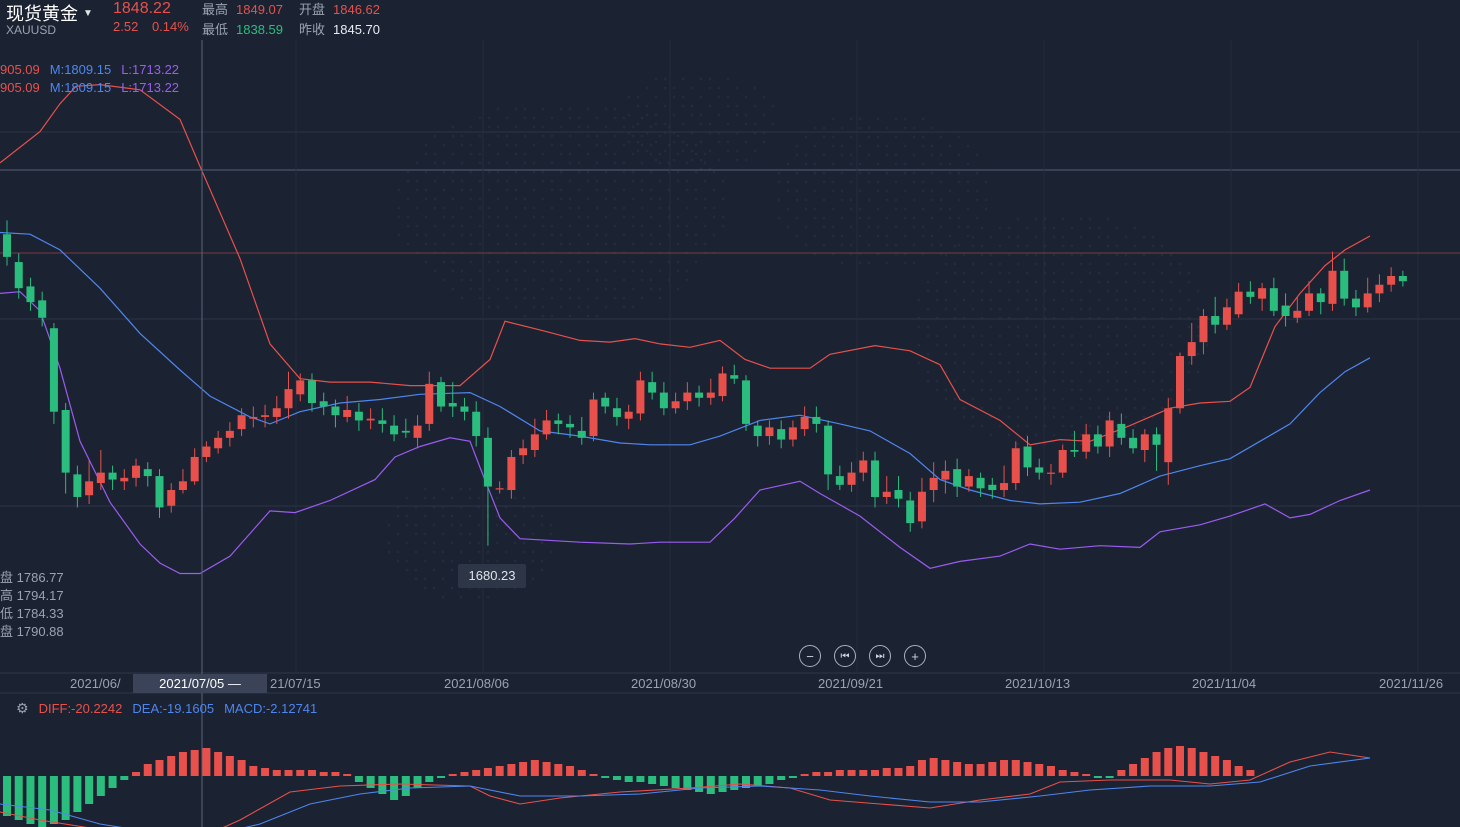 Image resolution: width=1460 pixels, height=827 pixels. I want to click on instrument-selector: 现货黄金 ▼, so click(49, 13).